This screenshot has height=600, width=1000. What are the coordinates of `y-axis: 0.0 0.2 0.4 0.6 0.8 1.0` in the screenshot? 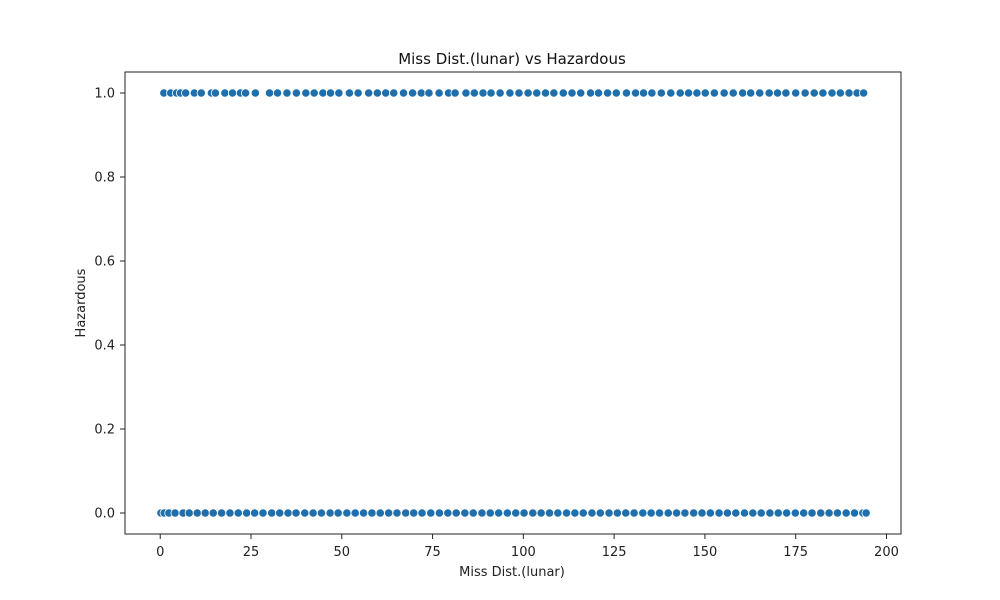 It's located at (109, 304).